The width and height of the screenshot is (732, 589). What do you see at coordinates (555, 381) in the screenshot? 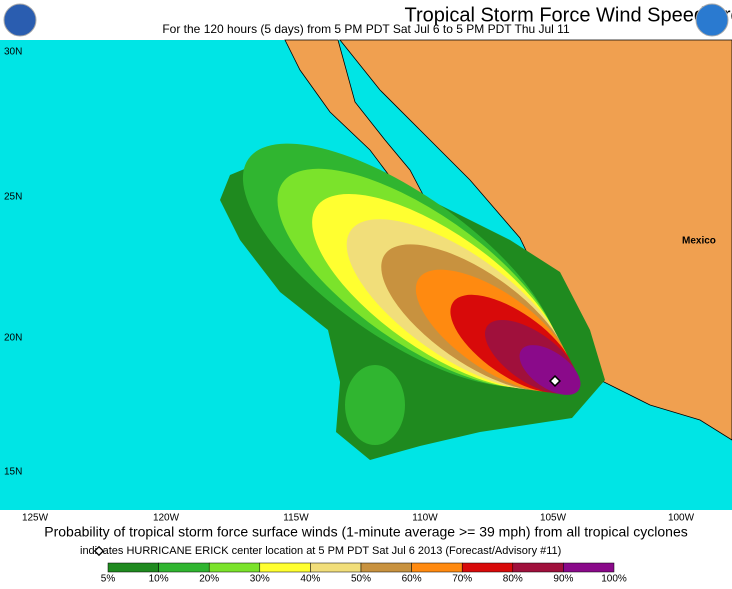
I see `storm-center` at bounding box center [555, 381].